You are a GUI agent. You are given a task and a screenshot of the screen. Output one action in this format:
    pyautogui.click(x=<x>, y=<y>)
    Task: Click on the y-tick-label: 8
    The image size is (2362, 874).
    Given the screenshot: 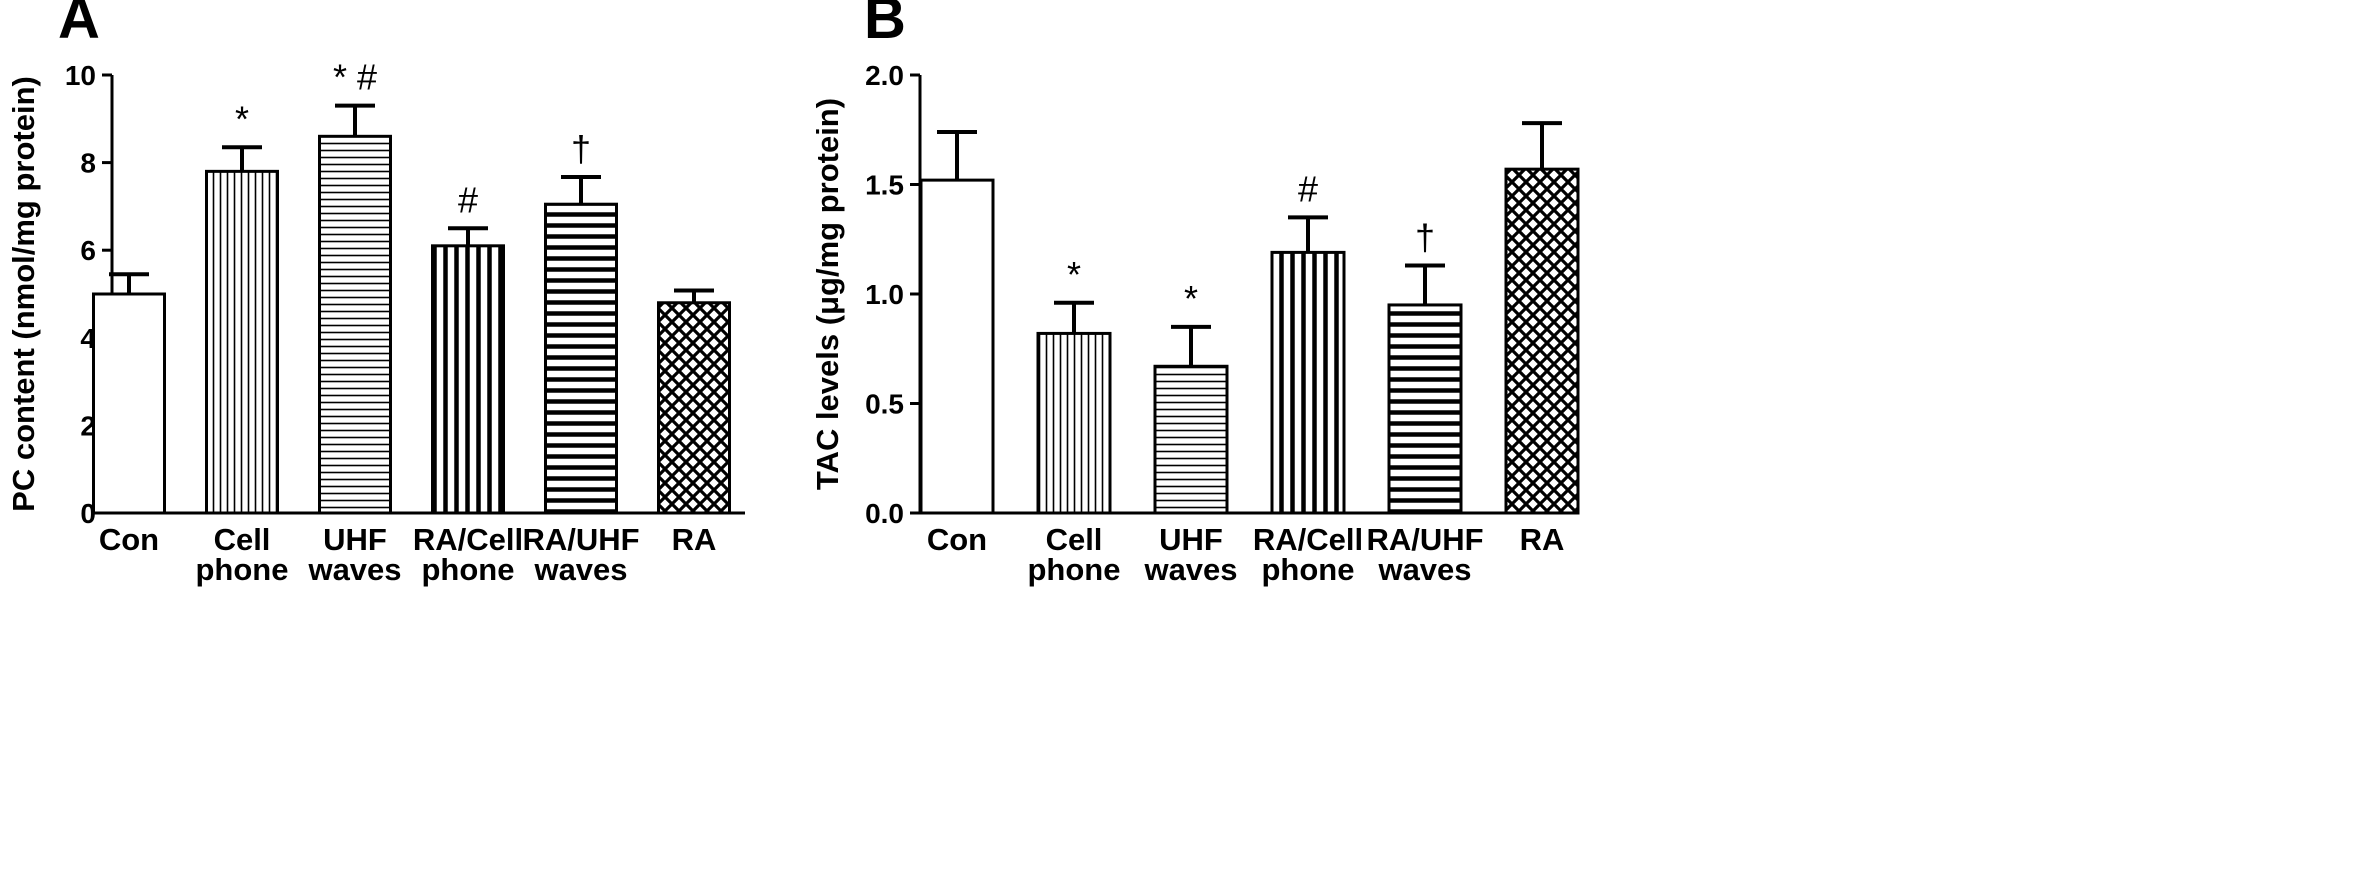 What is the action you would take?
    pyautogui.click(x=88, y=163)
    